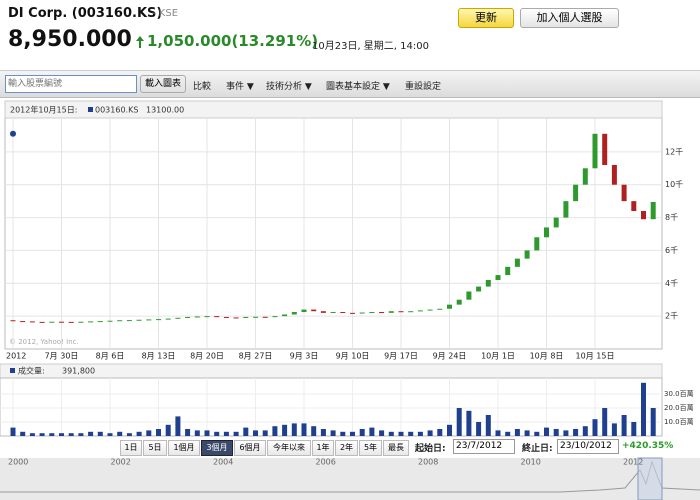 This screenshot has width=700, height=500. Describe the element at coordinates (155, 448) in the screenshot. I see `range-button: 5日` at that location.